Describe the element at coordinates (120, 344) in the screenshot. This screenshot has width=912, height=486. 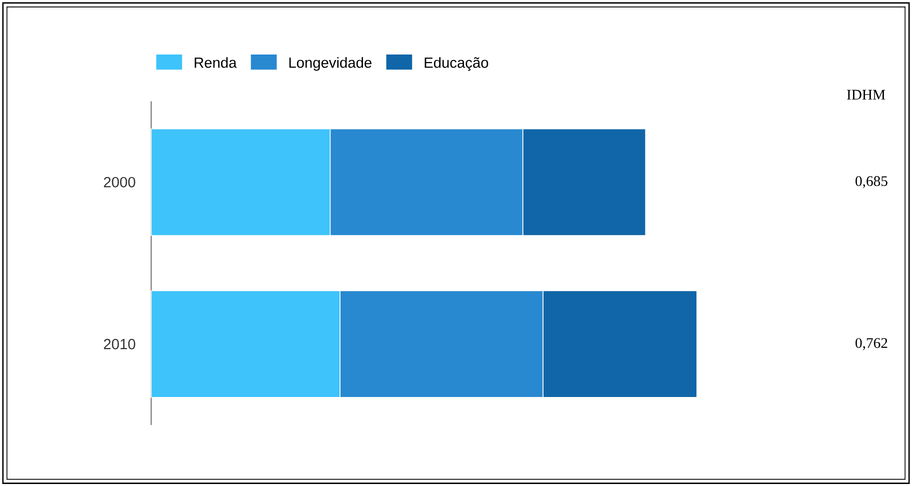
I see `y-tick-label: 2010` at that location.